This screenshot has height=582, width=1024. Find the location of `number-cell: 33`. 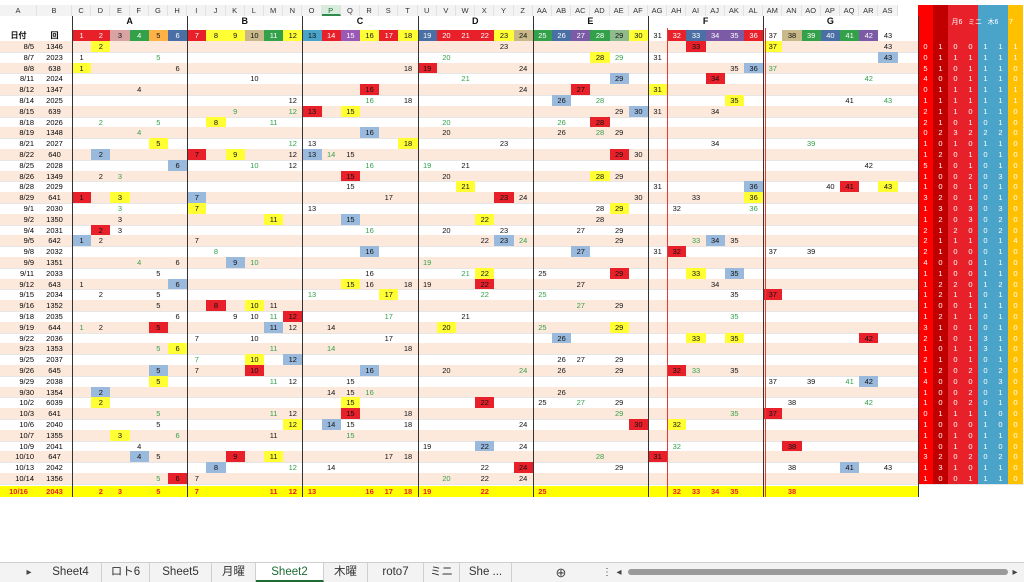

number-cell: 33 is located at coordinates (696, 273).